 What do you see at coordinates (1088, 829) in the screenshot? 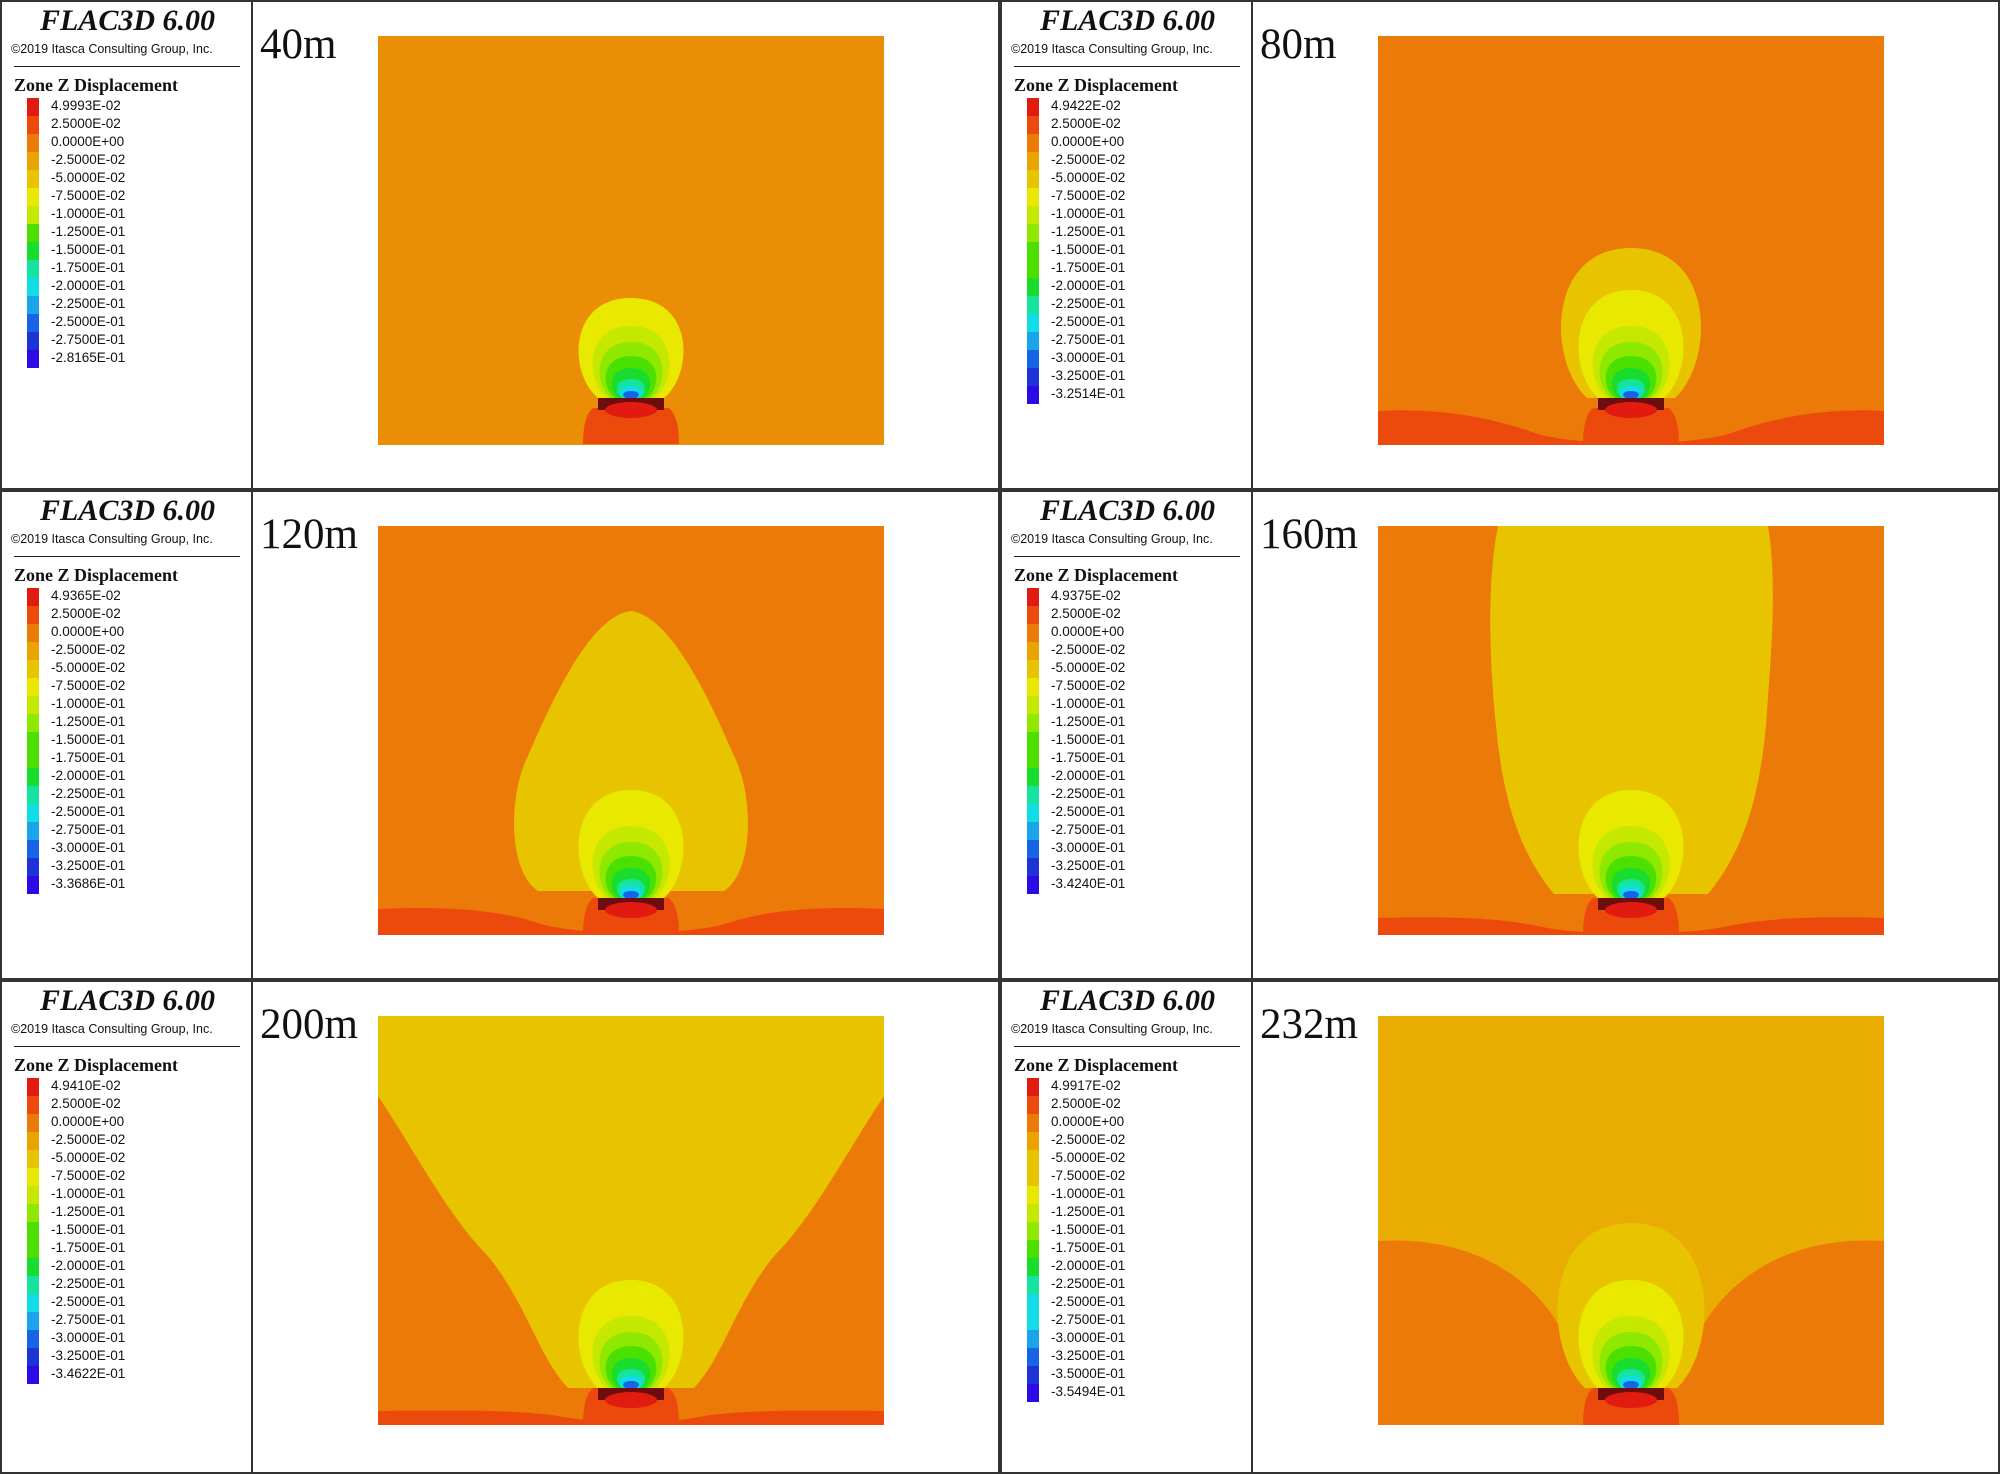
I see `legend-value: -2.7500E-01` at bounding box center [1088, 829].